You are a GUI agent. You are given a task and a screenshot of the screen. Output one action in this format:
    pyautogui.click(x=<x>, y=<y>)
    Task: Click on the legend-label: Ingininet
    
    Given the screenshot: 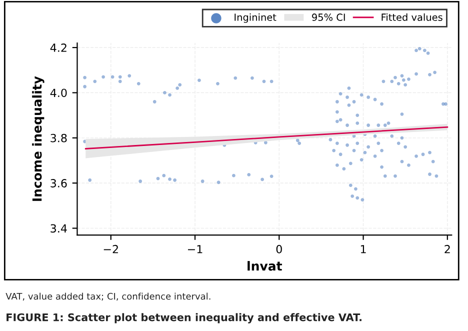 What is the action you would take?
    pyautogui.click(x=255, y=18)
    